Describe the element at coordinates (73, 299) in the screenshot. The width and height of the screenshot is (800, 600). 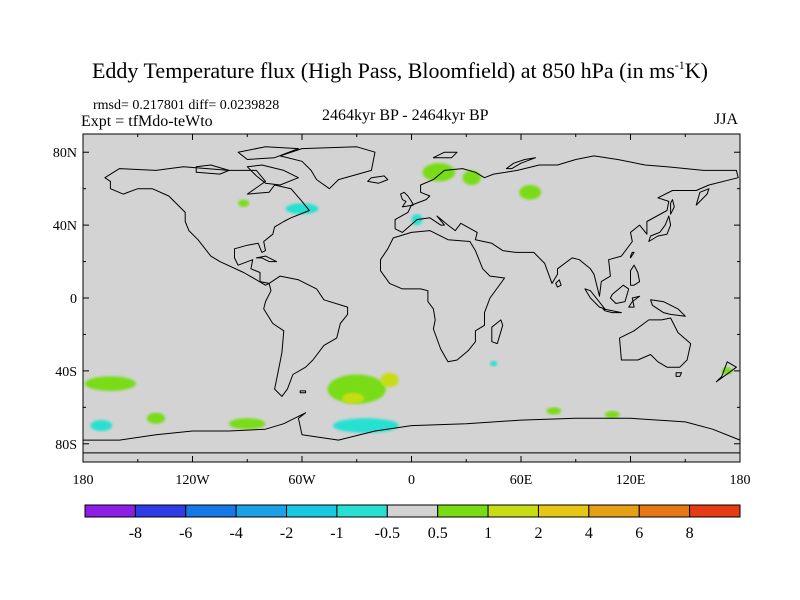
I see `lat-label: 0` at that location.